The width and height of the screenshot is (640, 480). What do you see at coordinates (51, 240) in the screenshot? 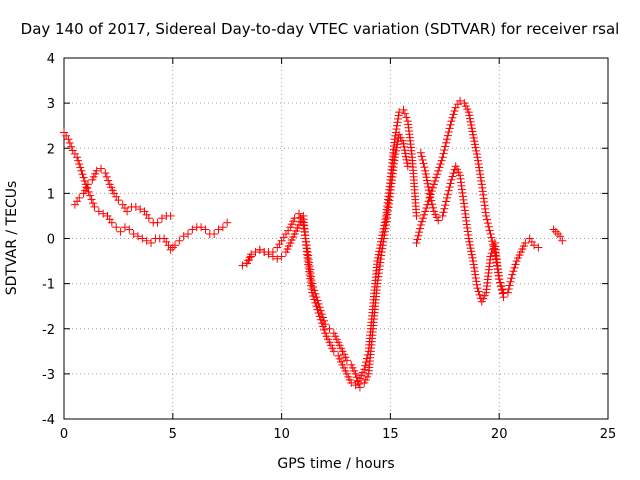
I see `y-tick-label: 0` at bounding box center [51, 240].